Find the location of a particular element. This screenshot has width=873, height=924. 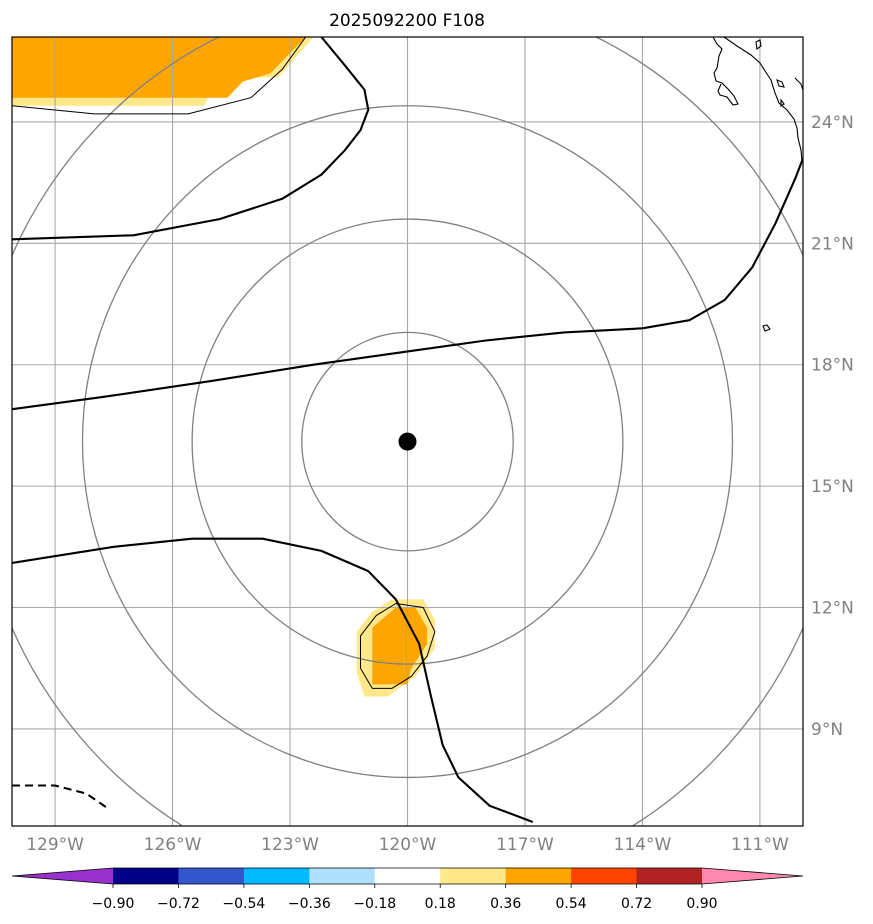

colorbar-bins is located at coordinates (408, 876).